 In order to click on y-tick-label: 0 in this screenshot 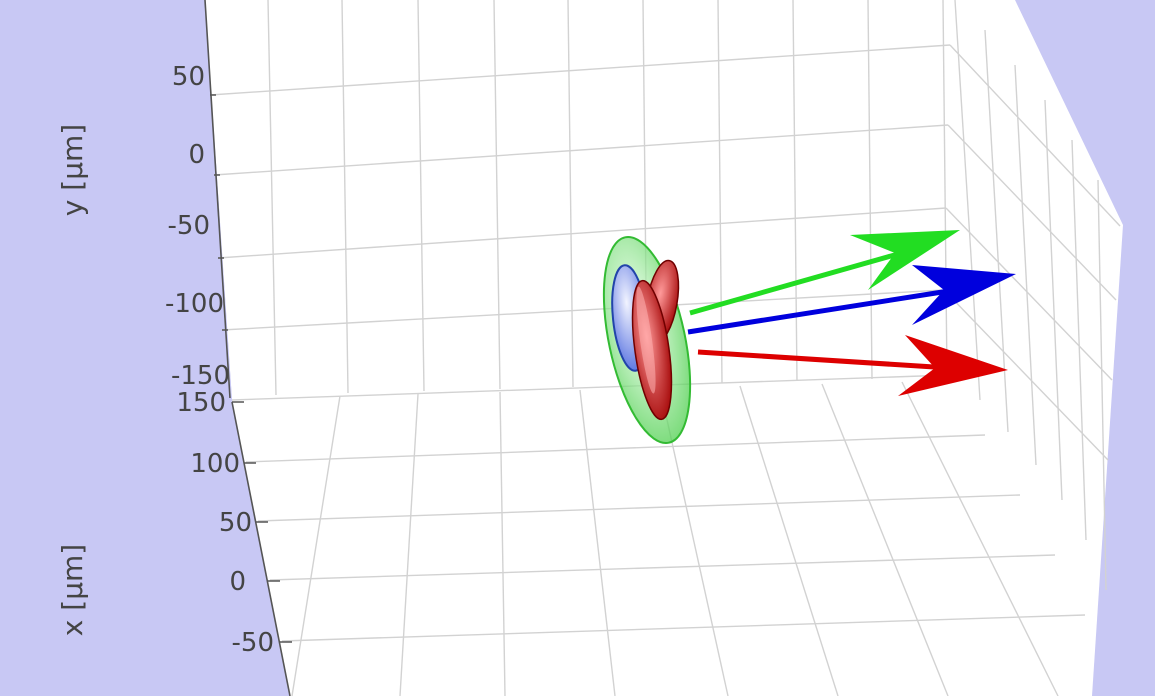, I will do `click(196, 155)`.